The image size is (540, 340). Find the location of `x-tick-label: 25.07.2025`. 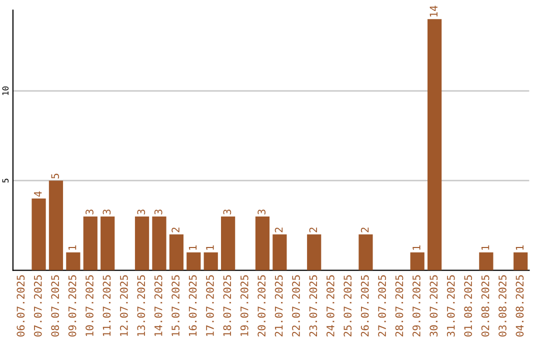

x-tick-label: 25.07.2025 is located at coordinates (348, 305).